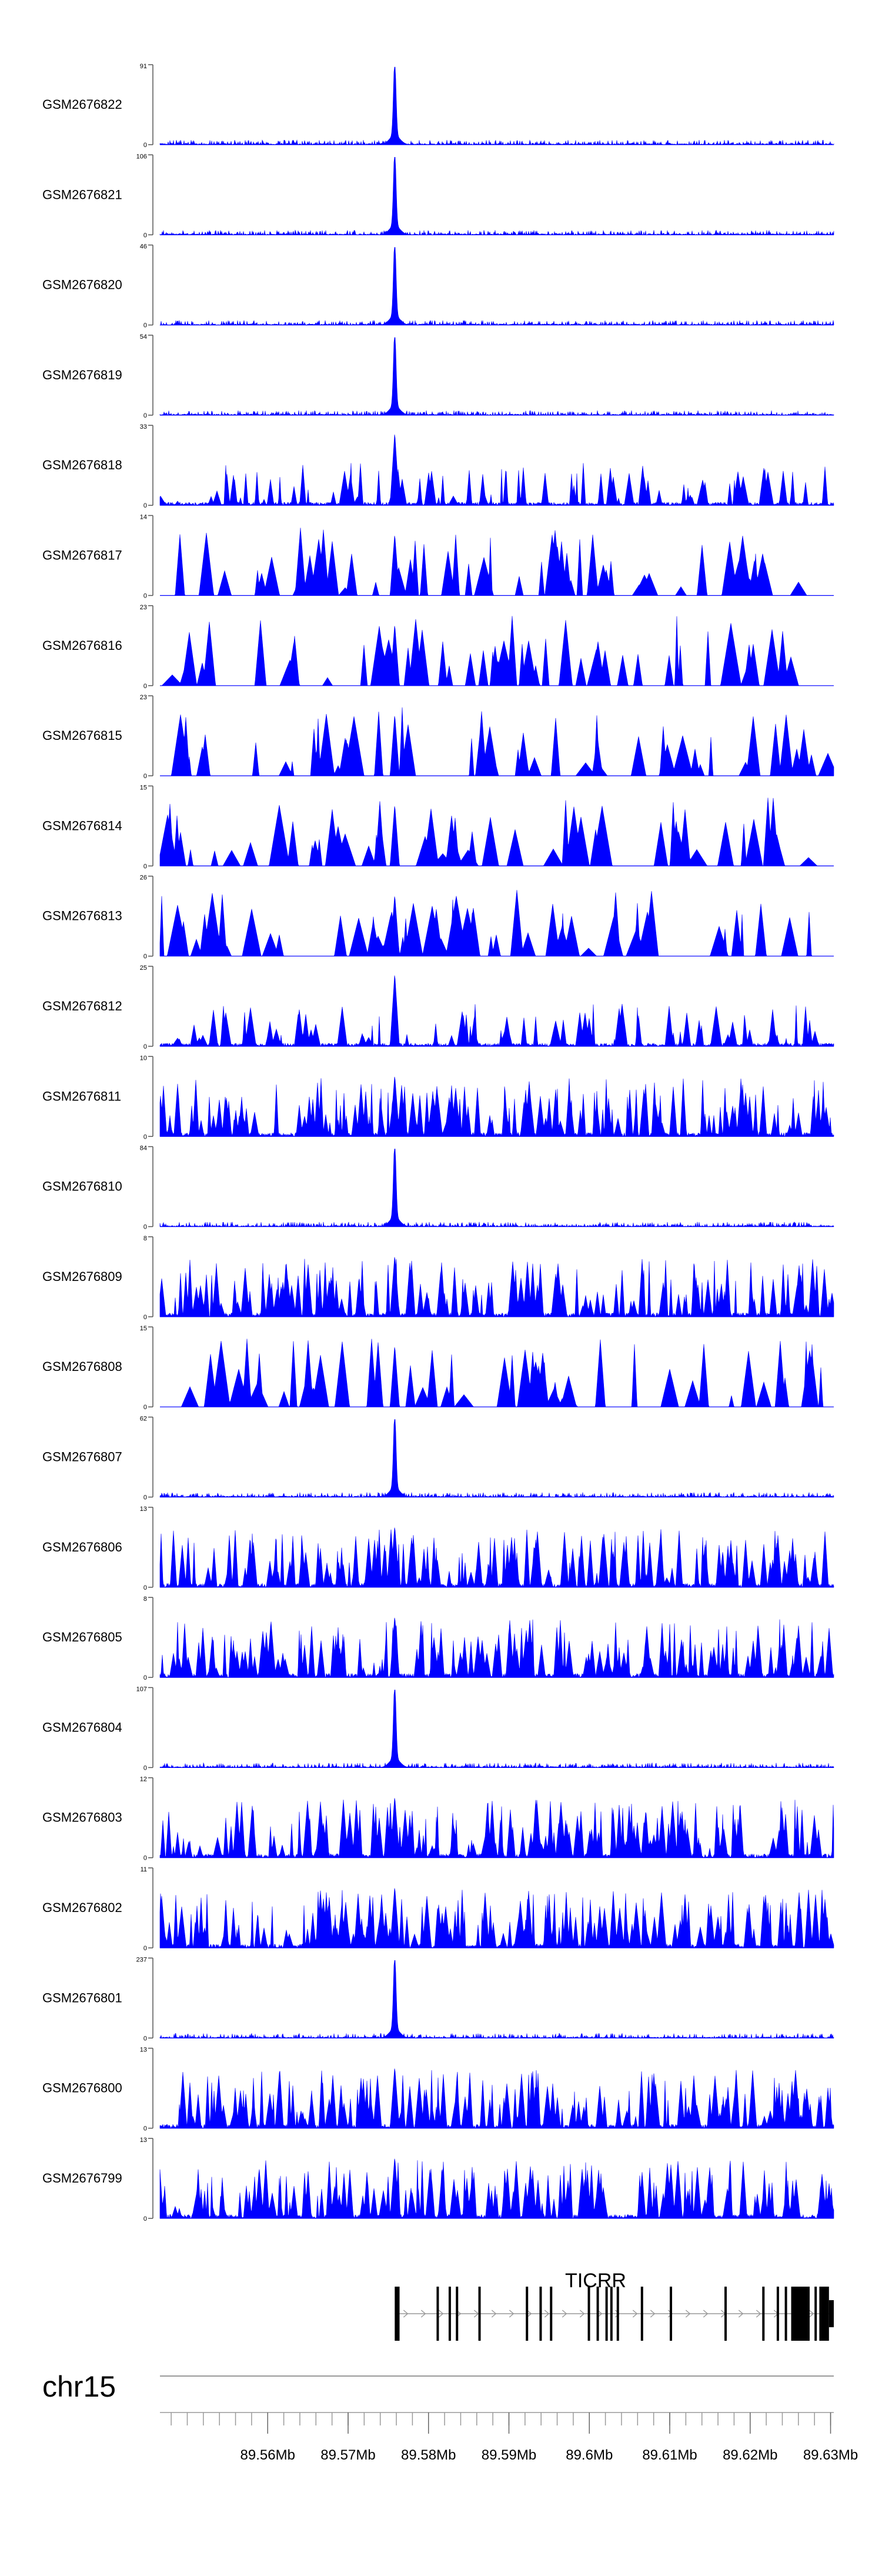 The width and height of the screenshot is (882, 2576). Describe the element at coordinates (750, 2455) in the screenshot. I see `tick-label: 89.62Mb` at that location.